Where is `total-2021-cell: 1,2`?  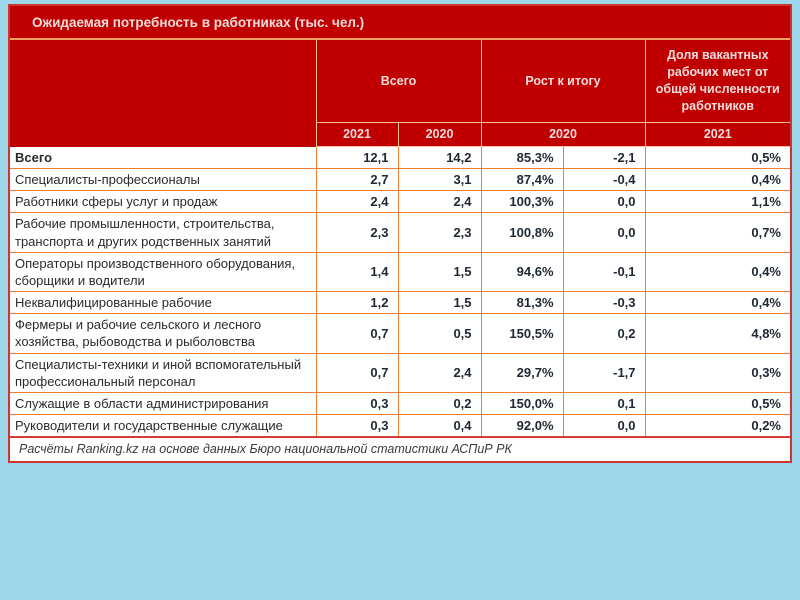
total-2021-cell: 1,2 is located at coordinates (356, 302).